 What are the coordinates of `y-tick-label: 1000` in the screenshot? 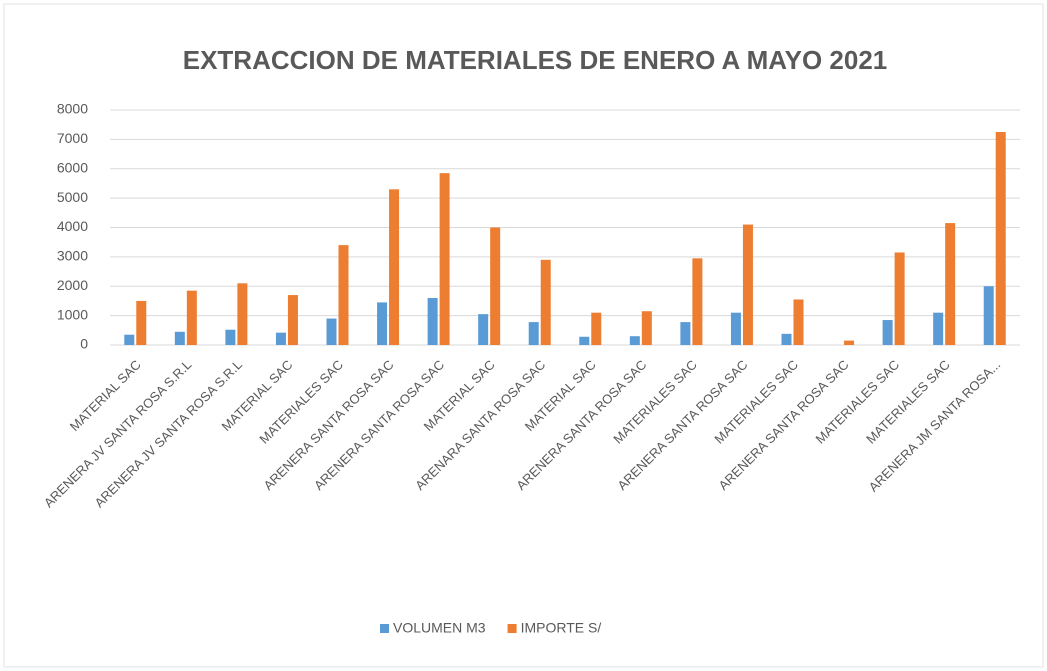 It's located at (72, 314).